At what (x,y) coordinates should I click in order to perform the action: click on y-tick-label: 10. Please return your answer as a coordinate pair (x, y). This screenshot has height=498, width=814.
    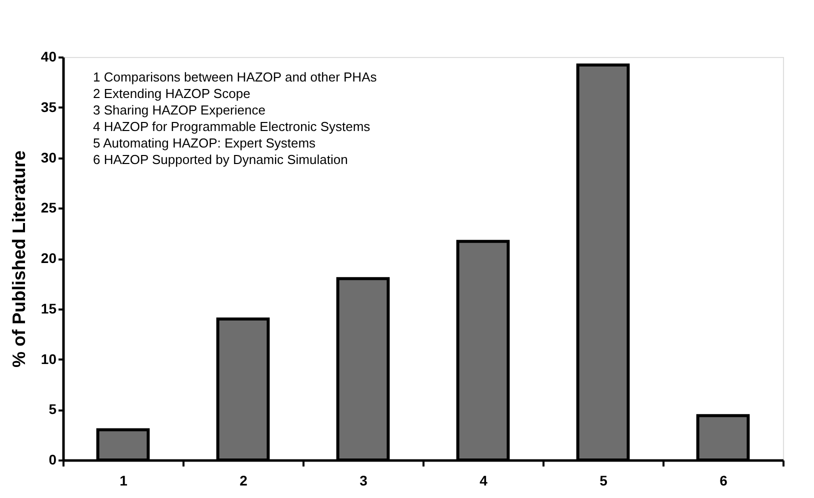
    Looking at the image, I should click on (48, 358).